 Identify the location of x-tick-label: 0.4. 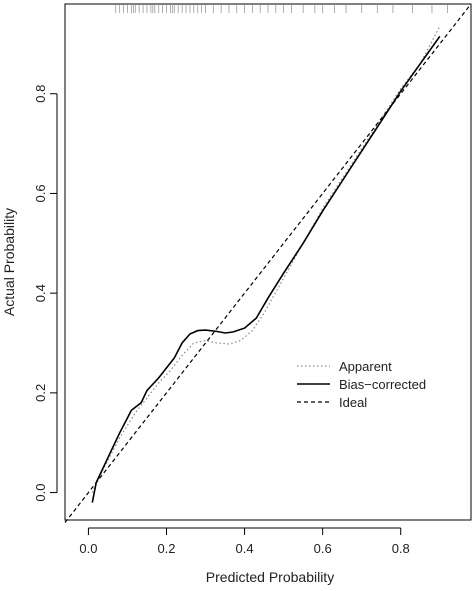
(245, 548).